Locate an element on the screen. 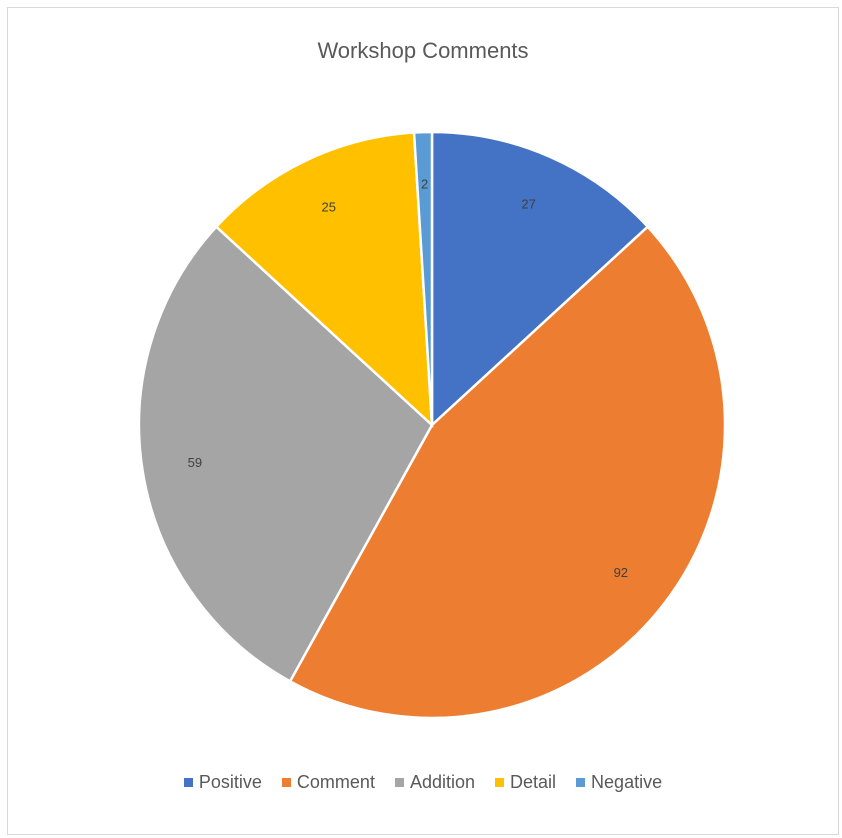  legend-item-negative: Negative is located at coordinates (619, 782).